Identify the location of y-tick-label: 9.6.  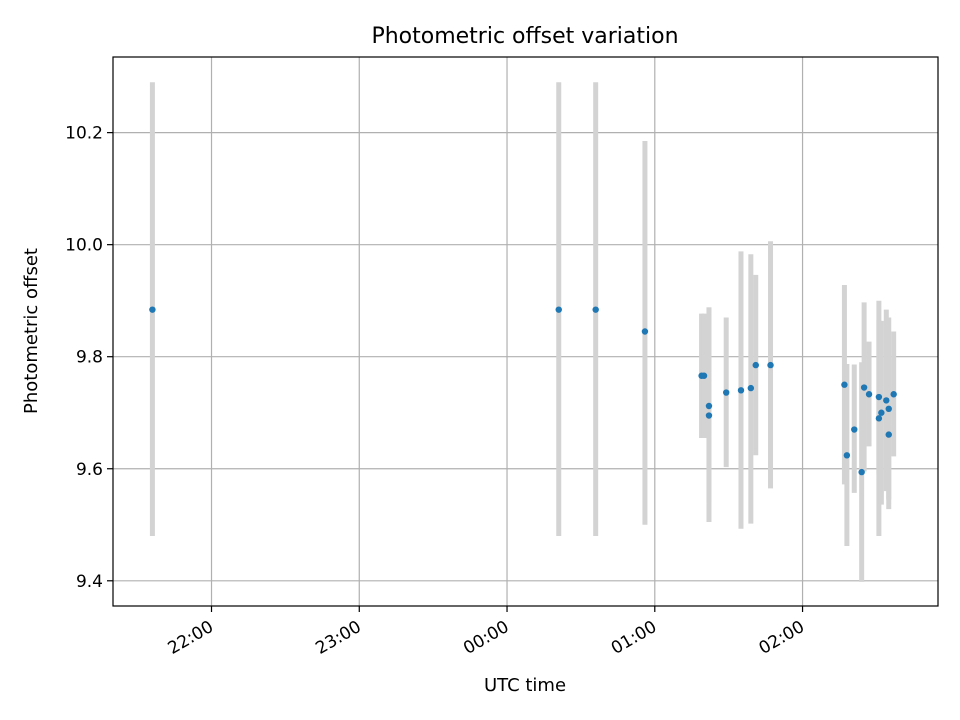
(89, 470).